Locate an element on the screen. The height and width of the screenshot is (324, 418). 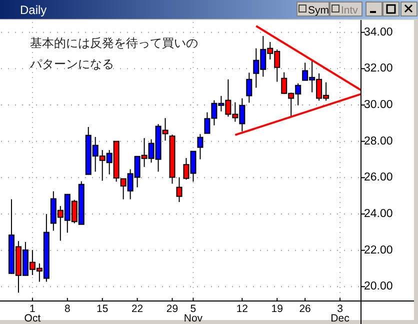
chart-title: Daily is located at coordinates (33, 10).